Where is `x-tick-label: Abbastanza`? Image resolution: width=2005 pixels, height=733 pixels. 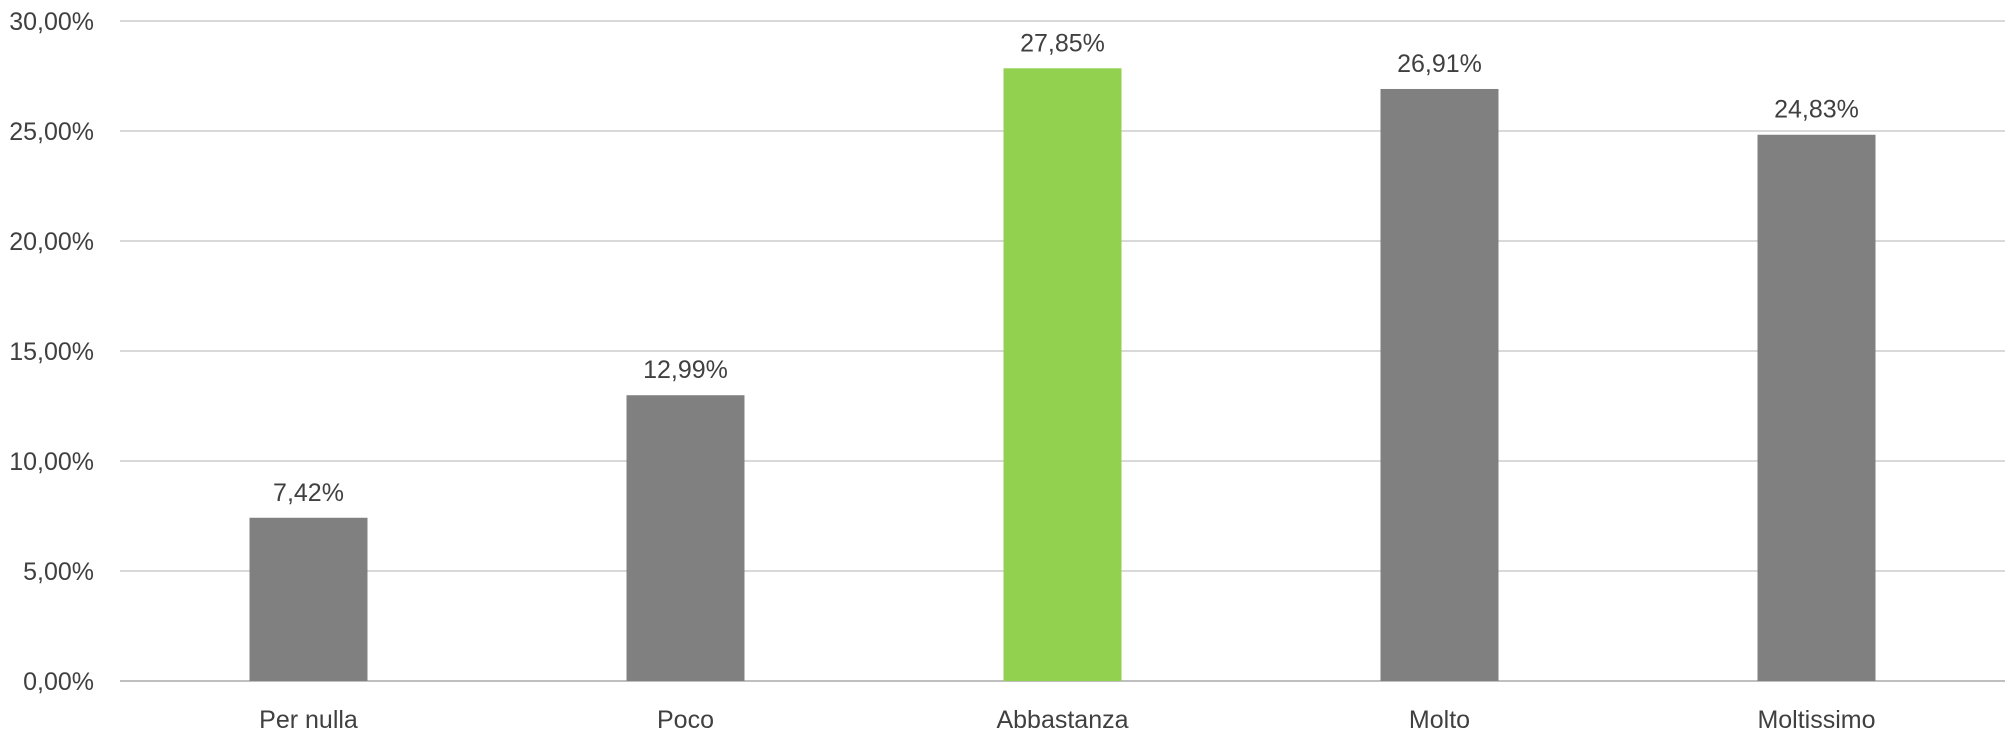 x-tick-label: Abbastanza is located at coordinates (1062, 719).